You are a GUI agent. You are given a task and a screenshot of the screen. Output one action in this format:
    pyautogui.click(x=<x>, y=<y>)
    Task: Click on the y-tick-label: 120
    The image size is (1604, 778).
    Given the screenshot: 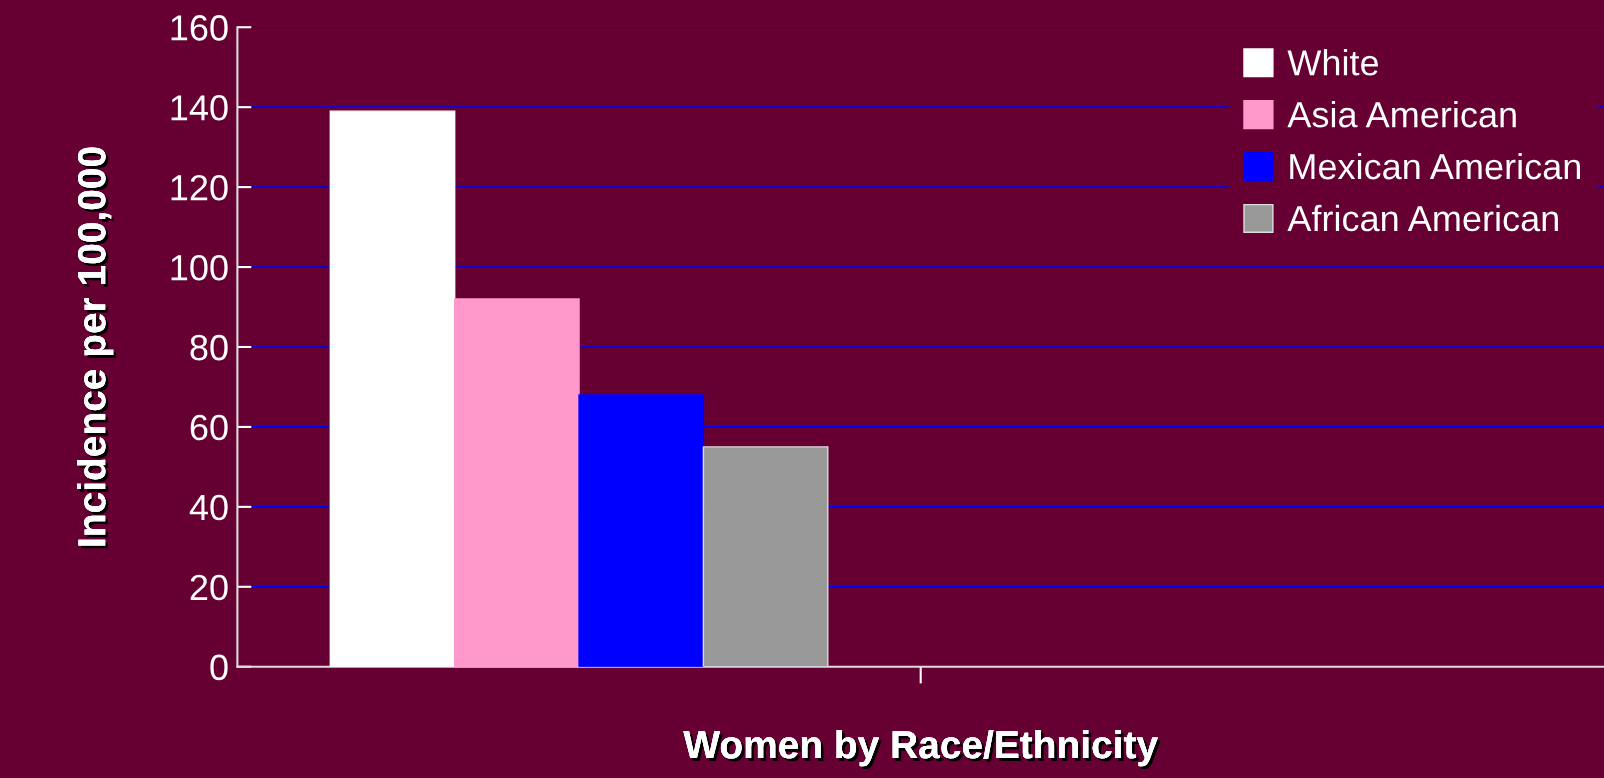 What is the action you would take?
    pyautogui.click(x=199, y=187)
    